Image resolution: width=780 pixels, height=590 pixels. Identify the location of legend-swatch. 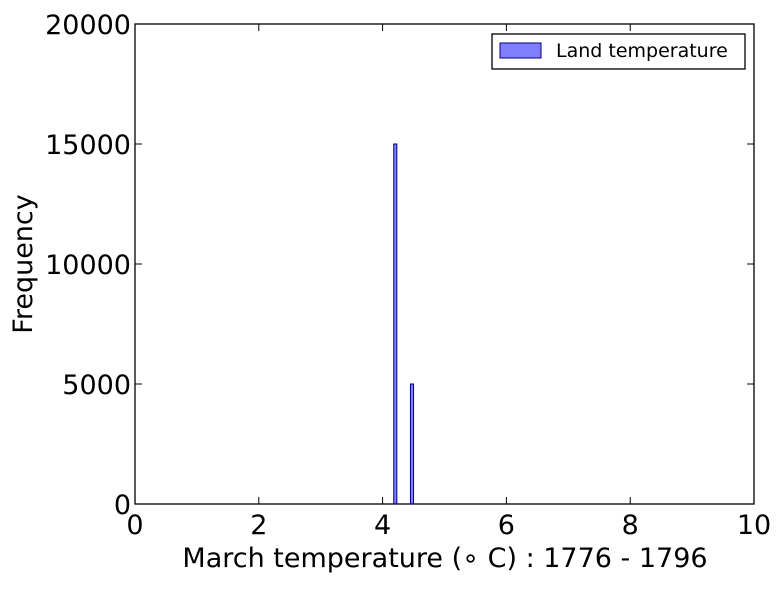
(520, 50).